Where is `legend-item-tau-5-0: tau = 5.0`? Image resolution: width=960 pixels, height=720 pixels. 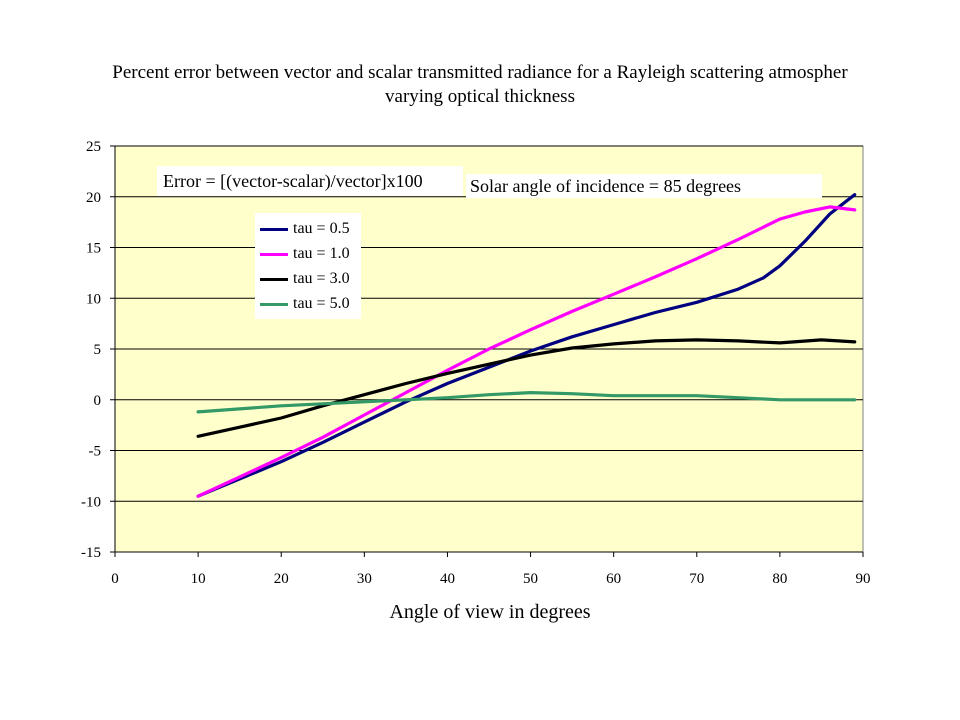 legend-item-tau-5-0: tau = 5.0 is located at coordinates (305, 304).